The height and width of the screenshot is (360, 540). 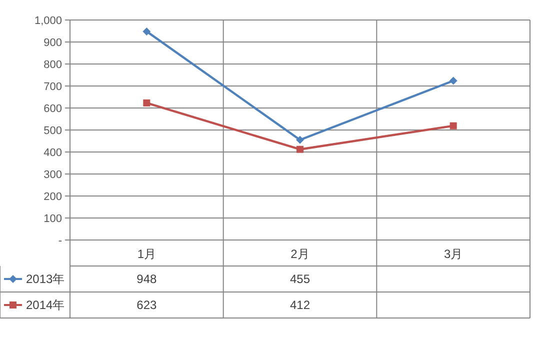 What do you see at coordinates (53, 109) in the screenshot?
I see `y-tick-label: 600` at bounding box center [53, 109].